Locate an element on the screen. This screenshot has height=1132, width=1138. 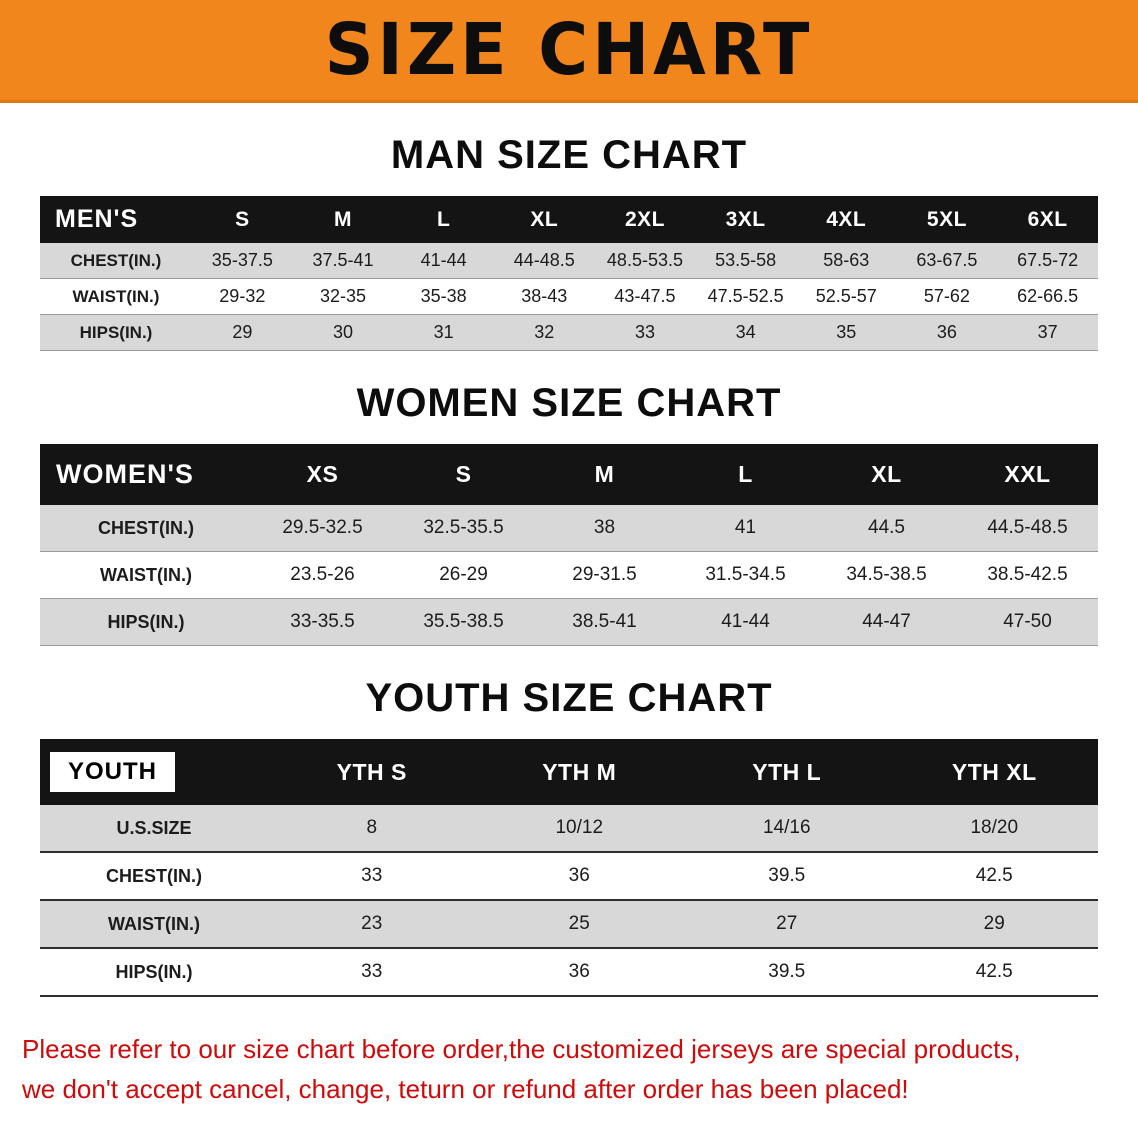
size-value: 38.5-42.5 is located at coordinates (1027, 575).